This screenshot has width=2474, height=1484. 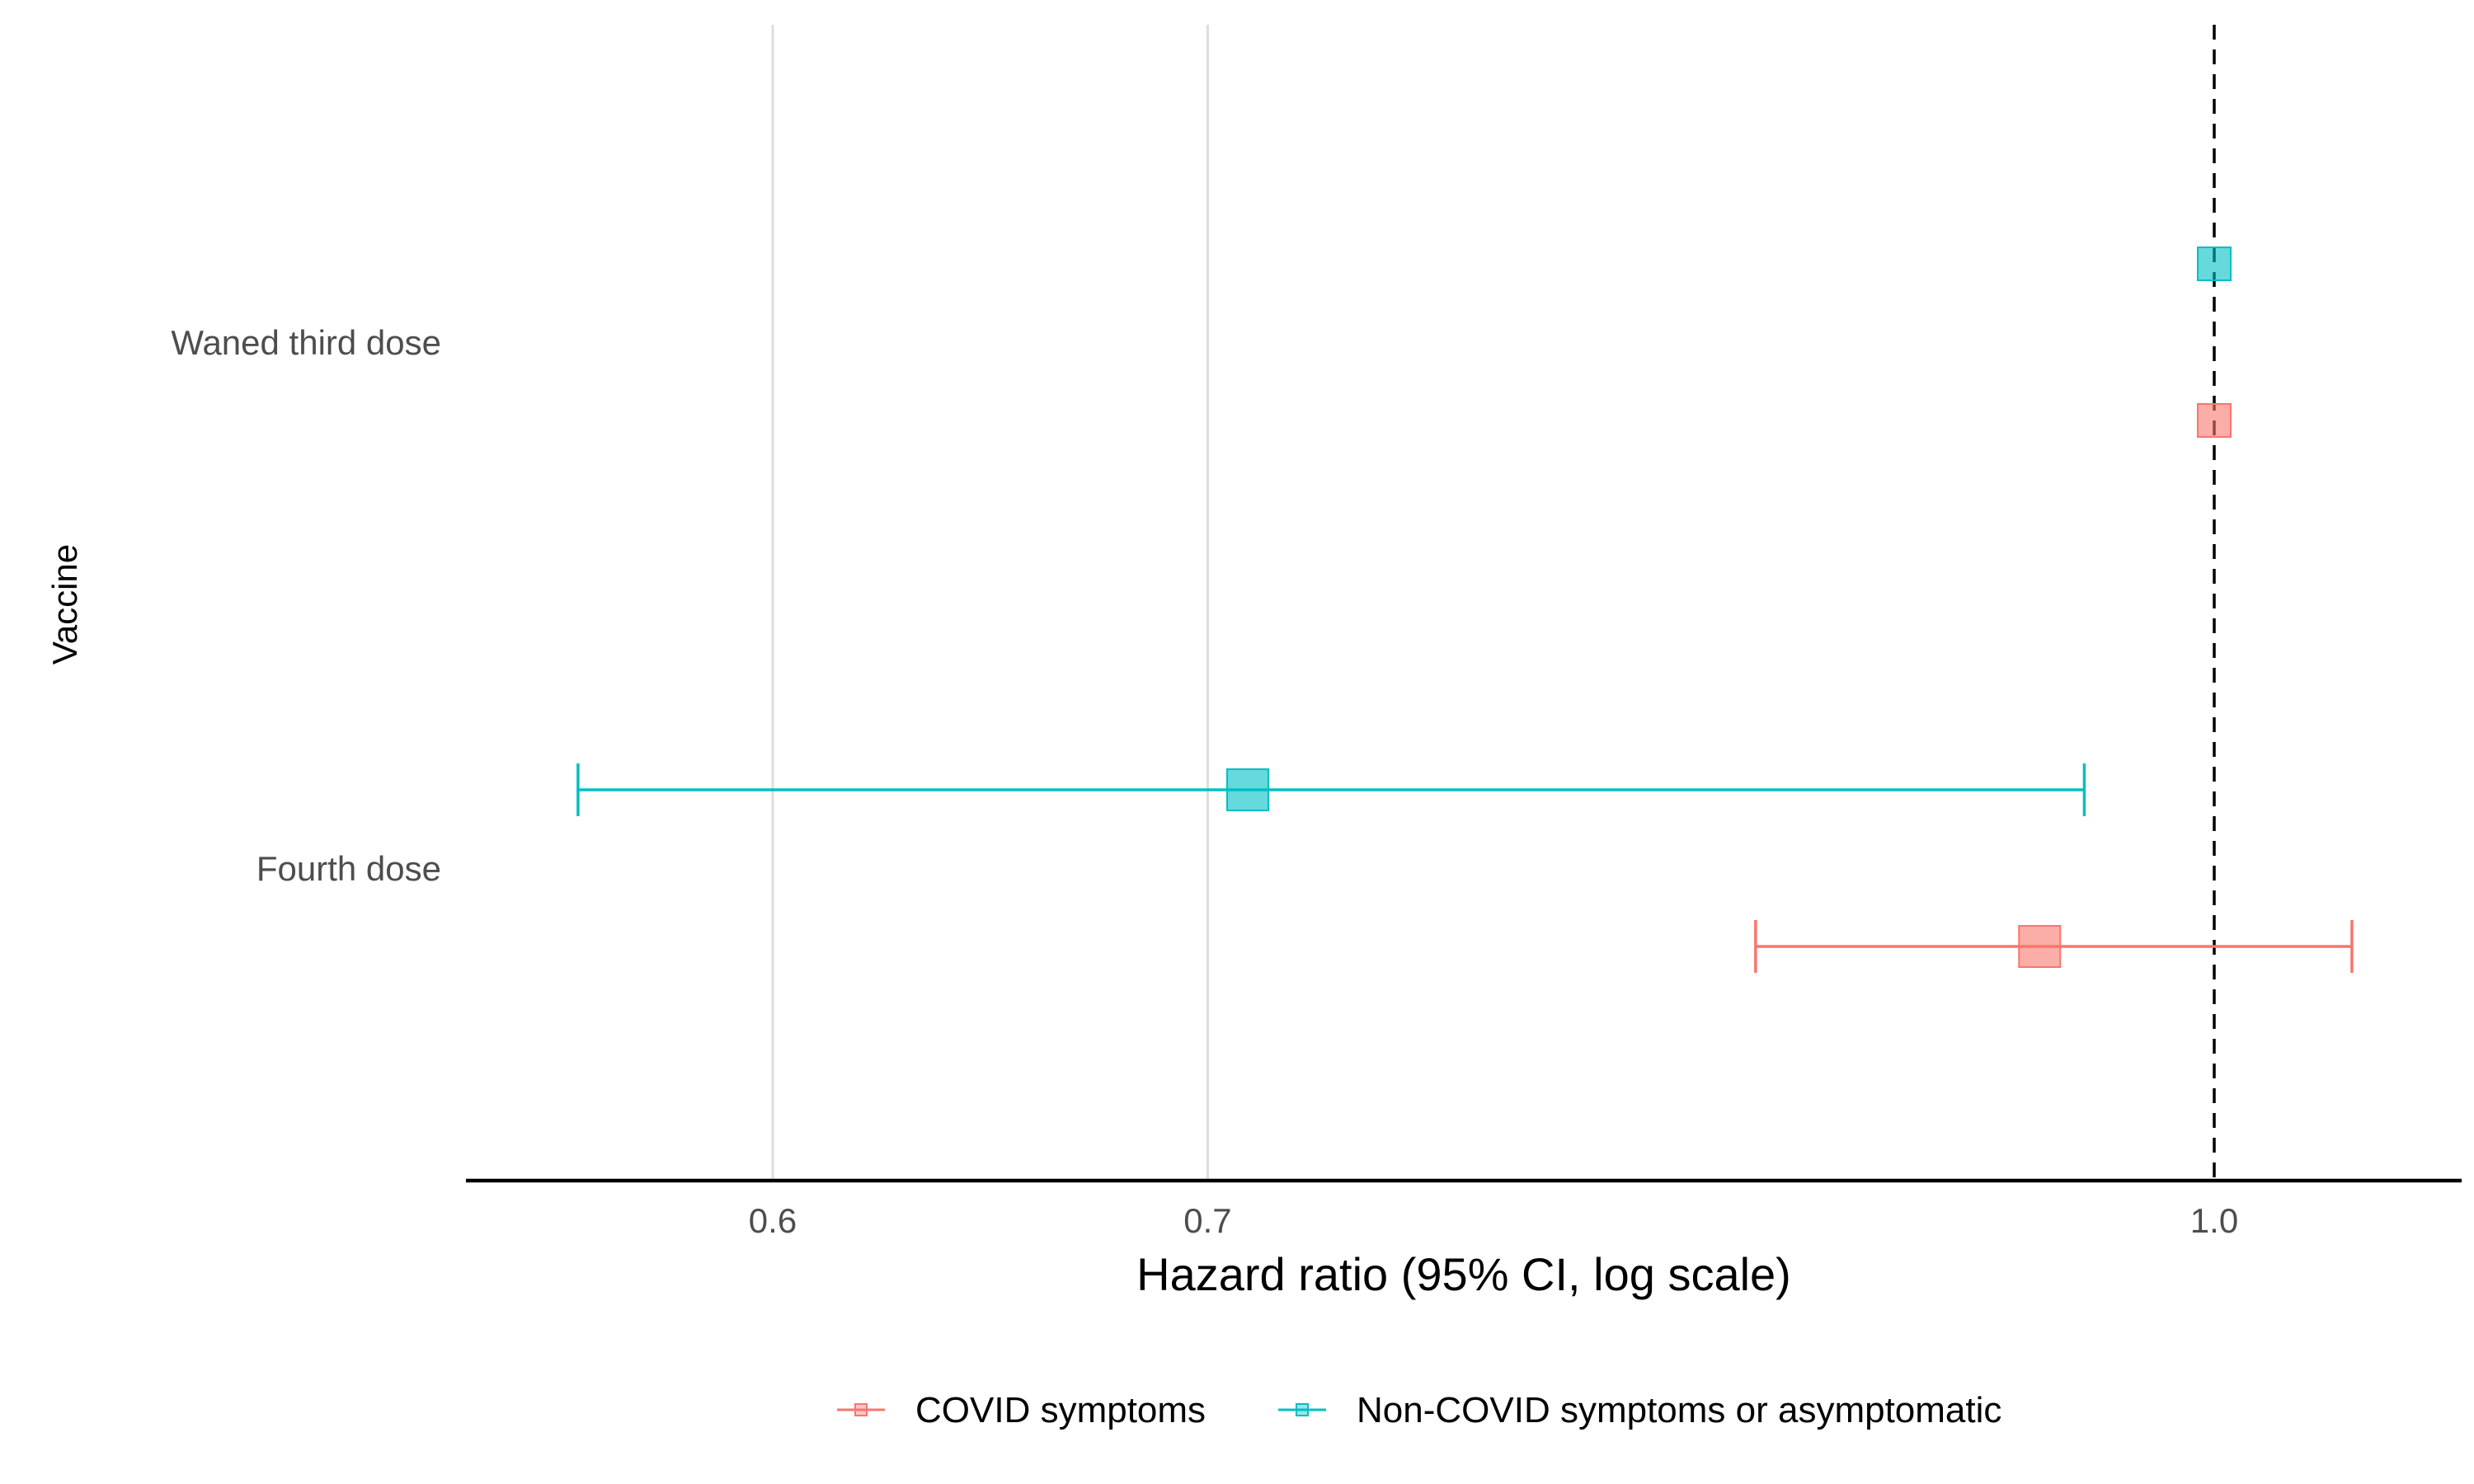 What do you see at coordinates (306, 342) in the screenshot?
I see `y-tick-label: Waned third dose` at bounding box center [306, 342].